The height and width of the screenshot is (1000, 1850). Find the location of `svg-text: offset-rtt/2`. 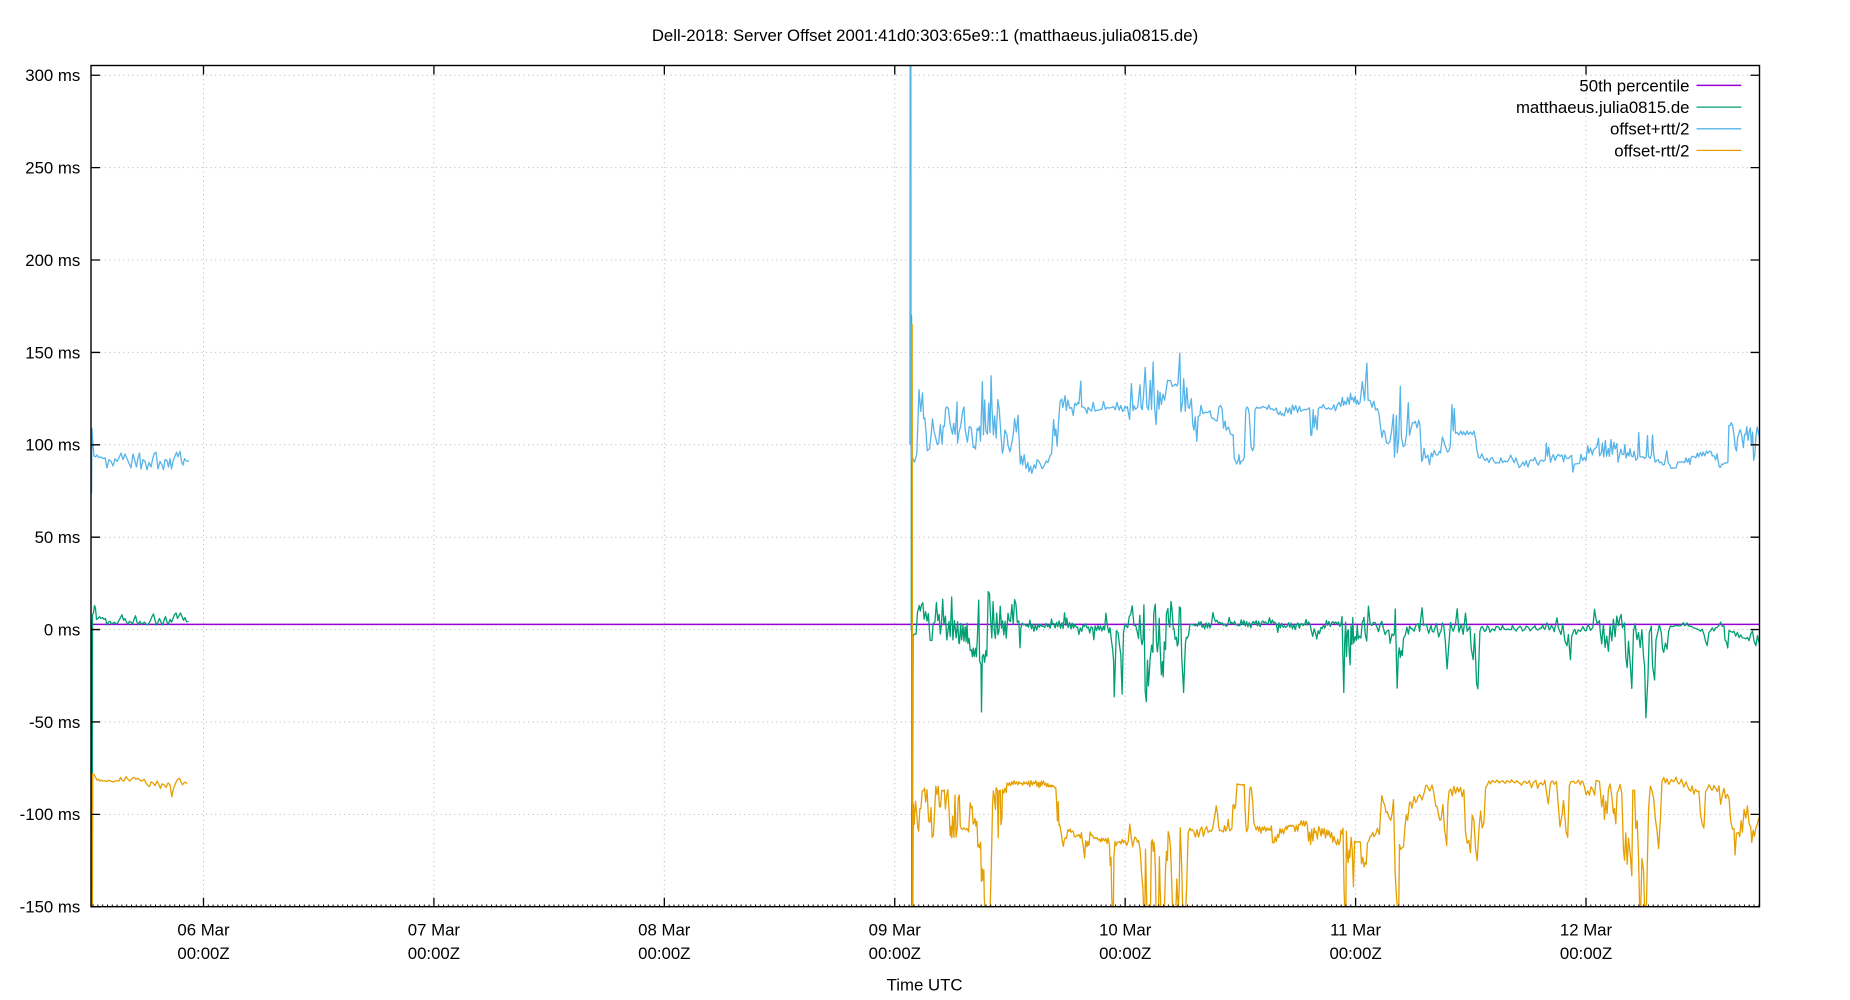

svg-text: offset-rtt/2 is located at coordinates (1651, 150).